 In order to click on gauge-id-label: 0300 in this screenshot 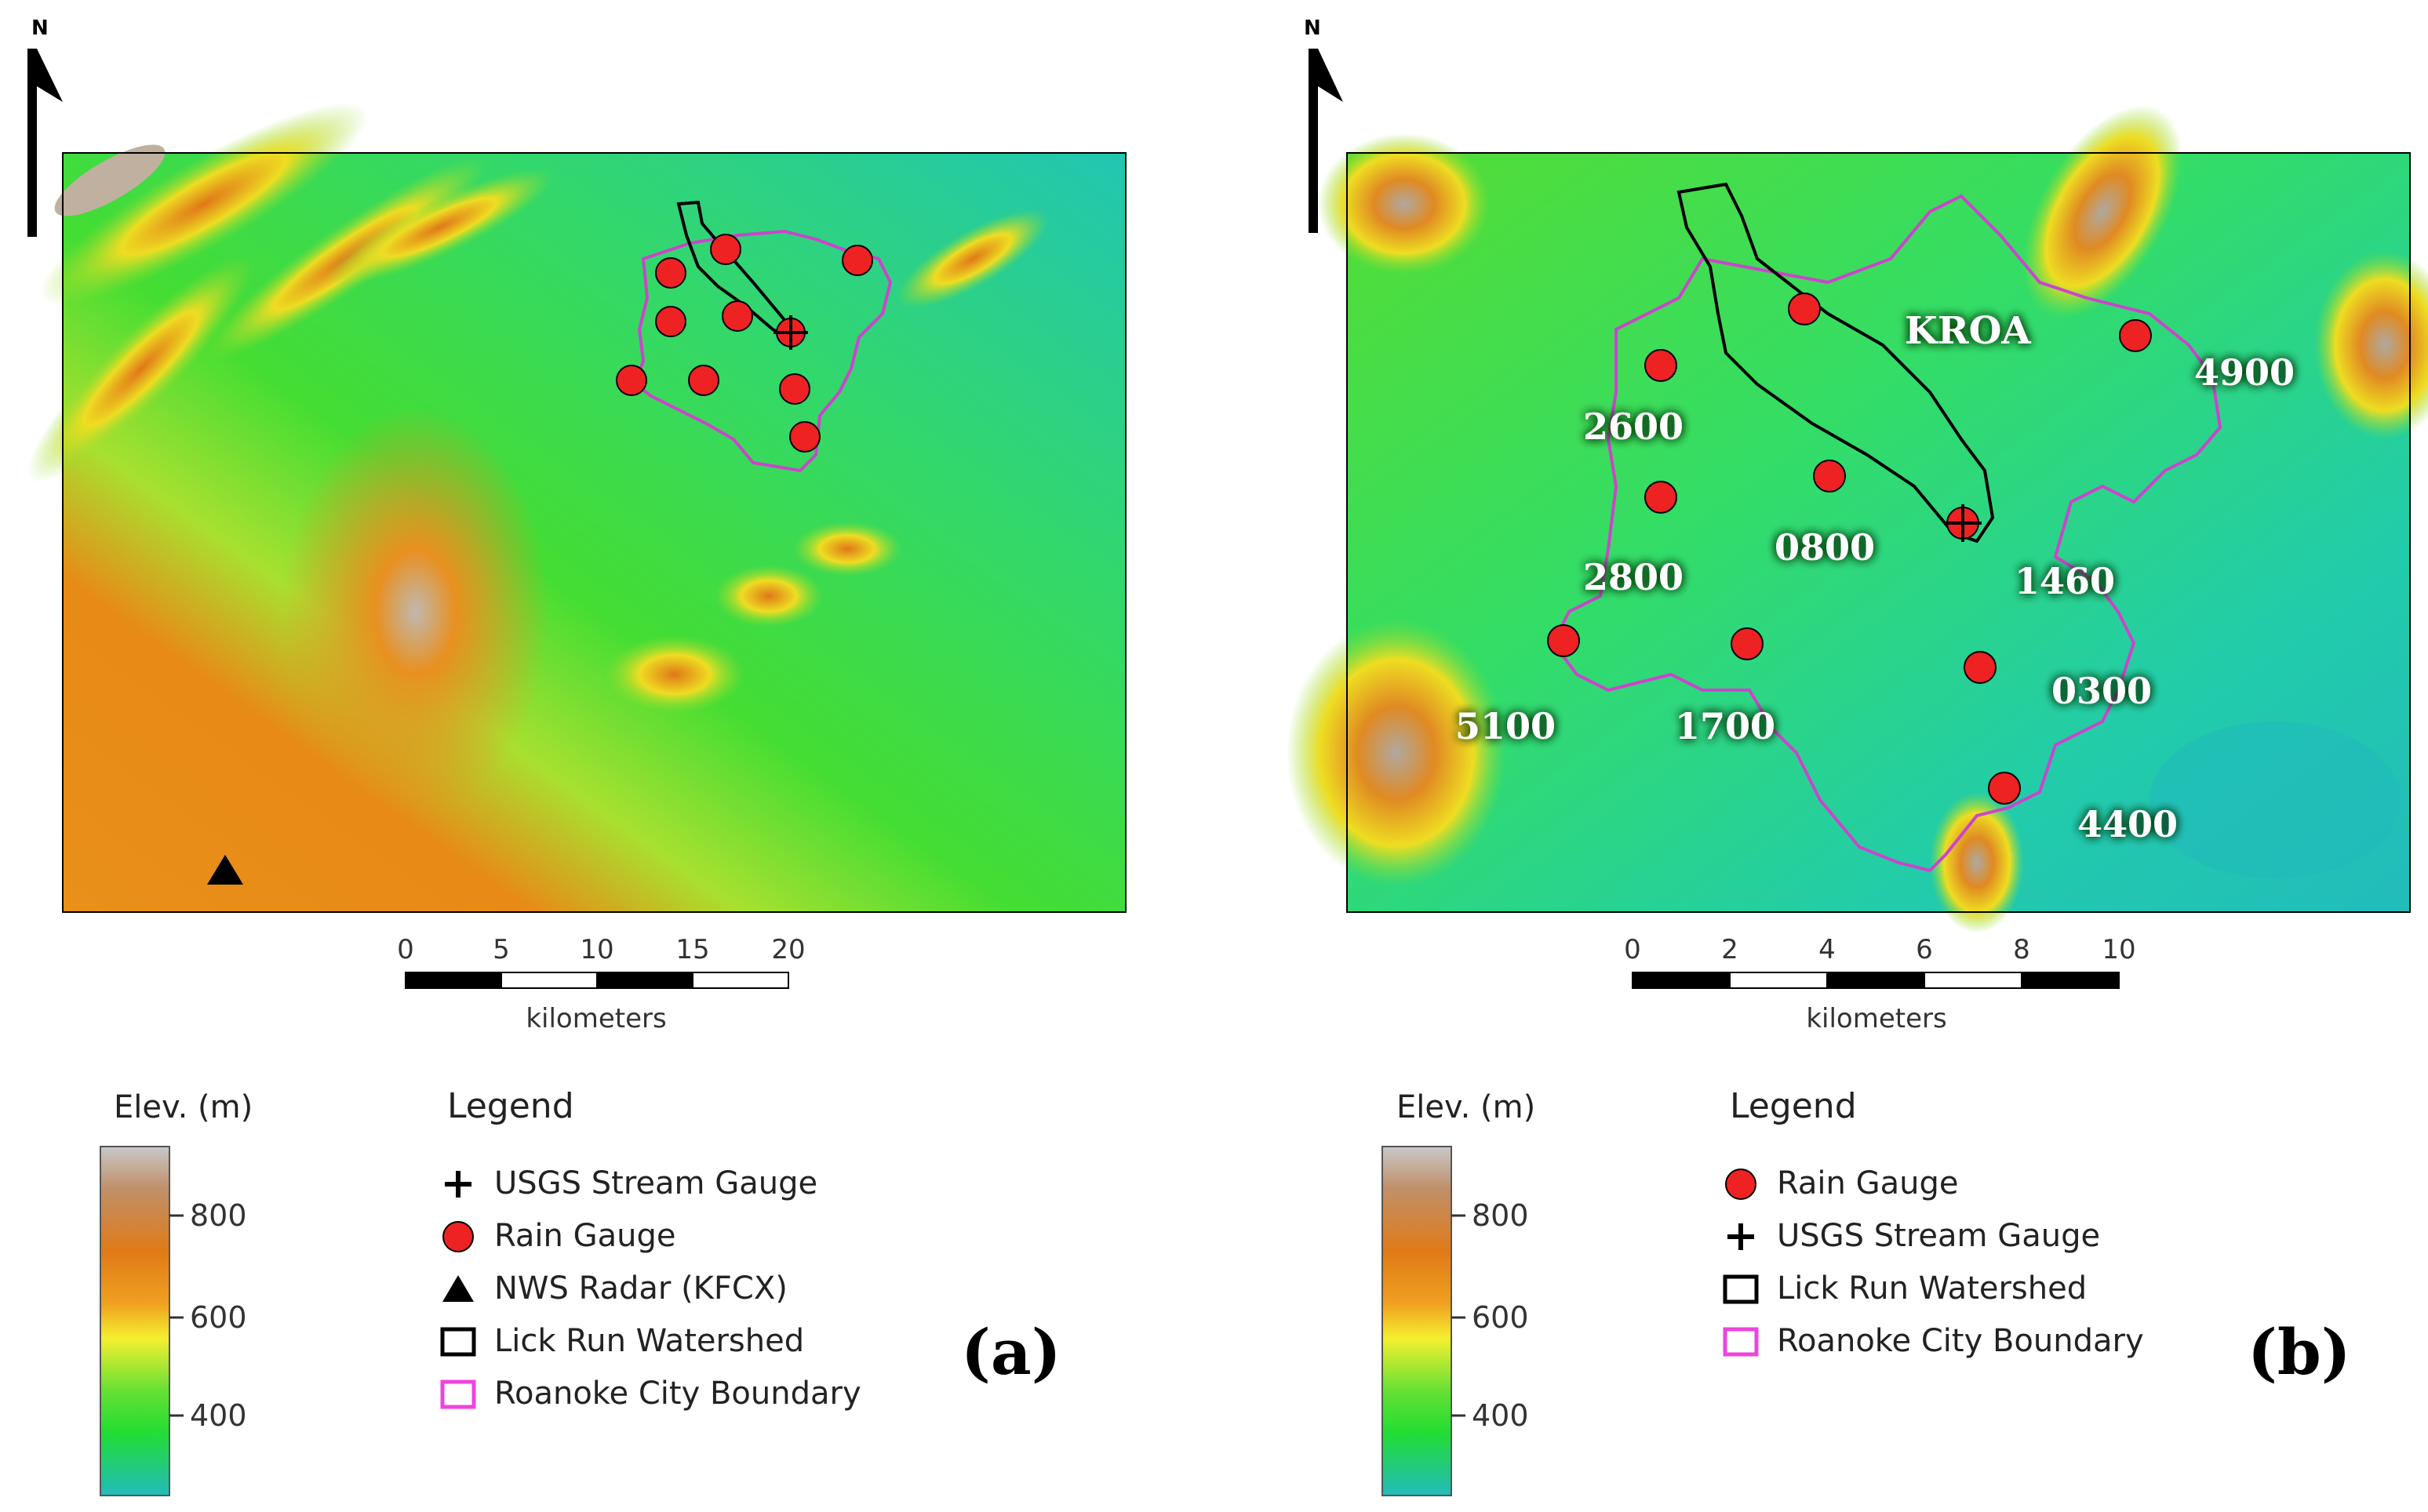, I will do `click(2101, 691)`.